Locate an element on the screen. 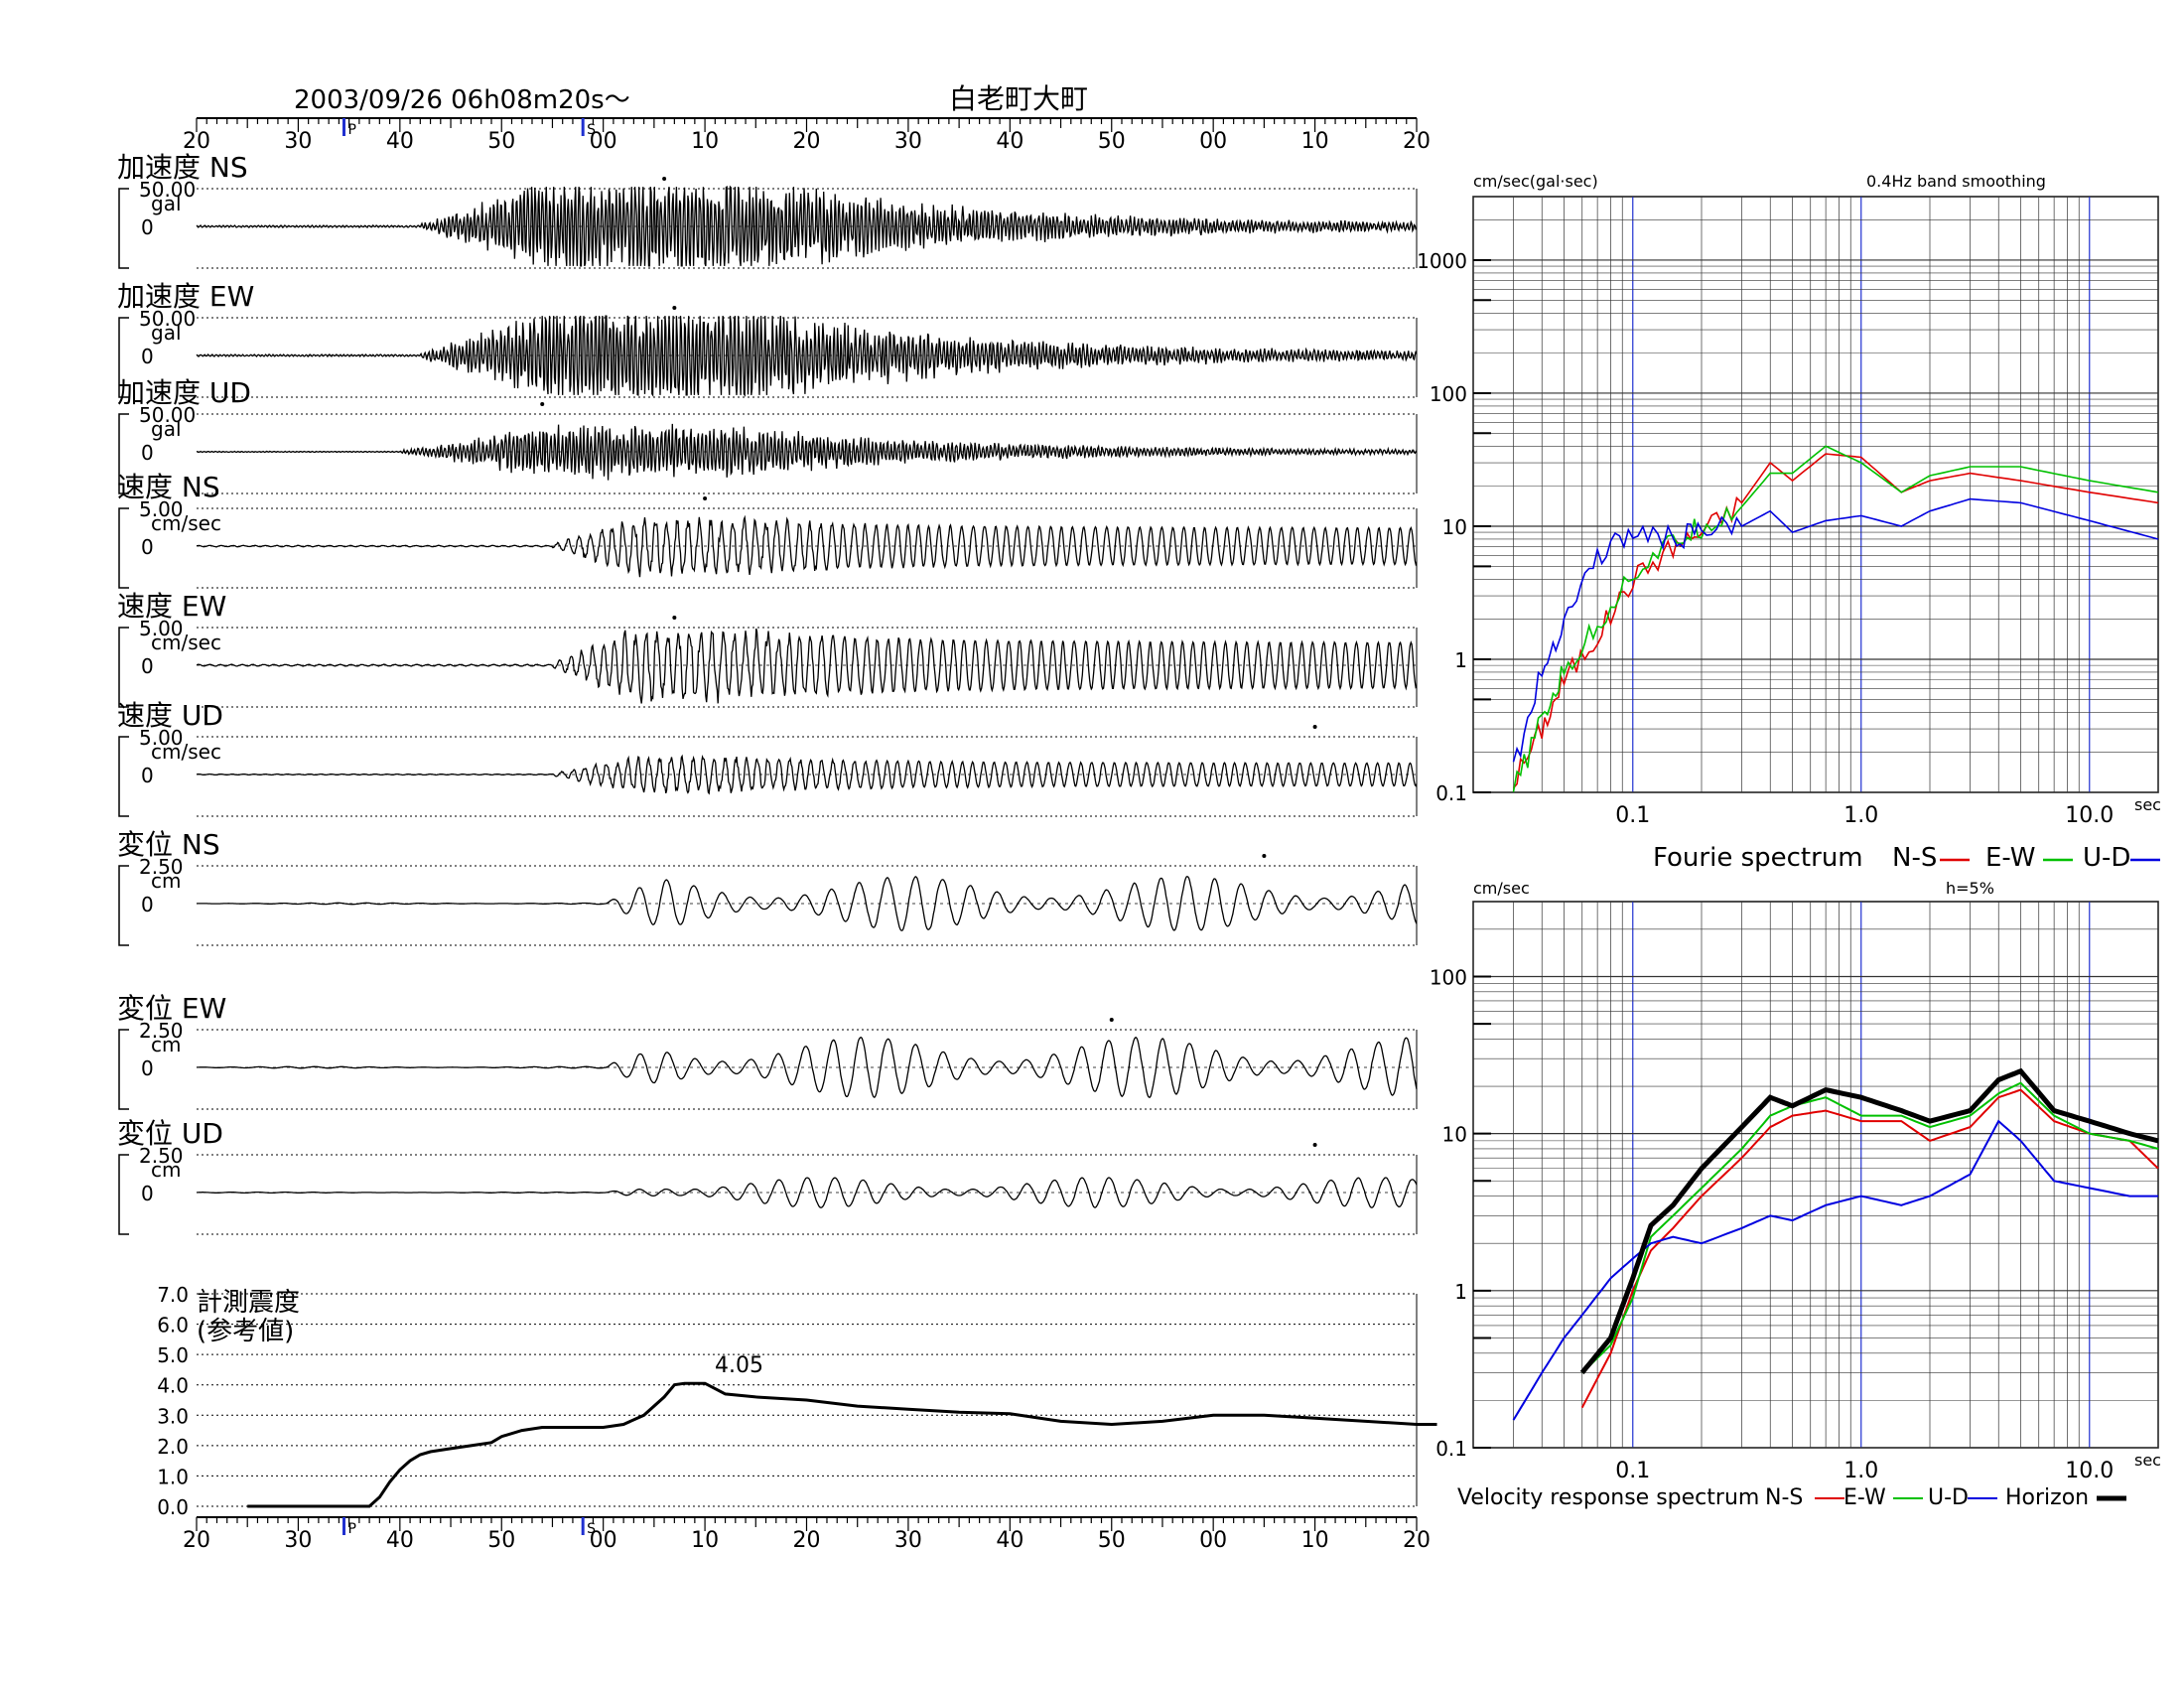  legend-label: Horizon is located at coordinates (2047, 1497).